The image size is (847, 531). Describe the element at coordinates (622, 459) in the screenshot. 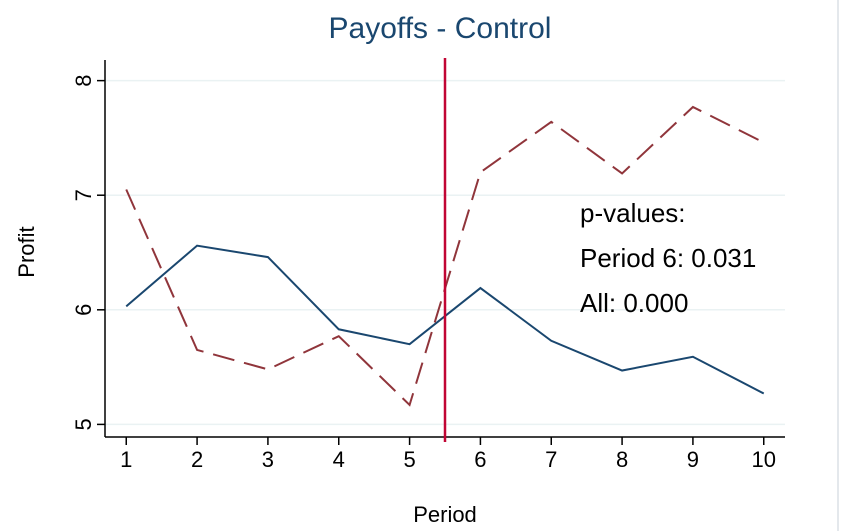

I see `x-tick-label: 8` at that location.